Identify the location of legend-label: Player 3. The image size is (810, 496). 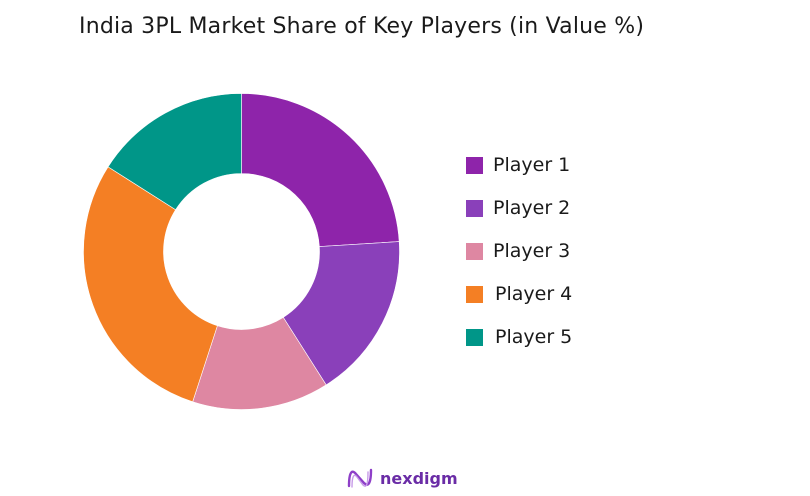
(532, 251).